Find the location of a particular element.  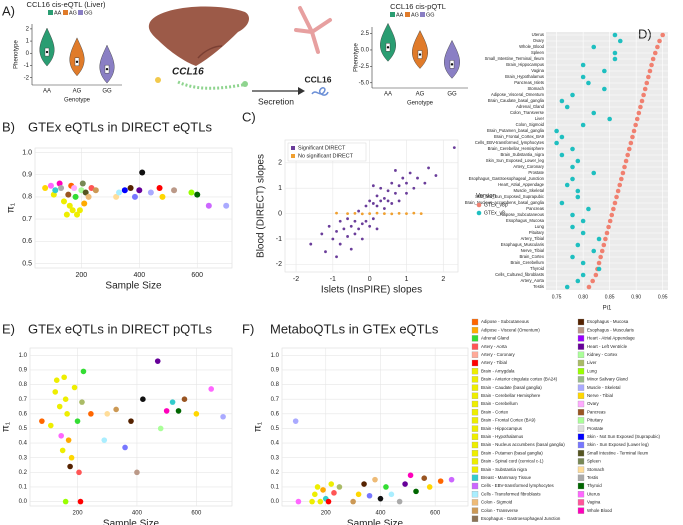

x-tick-label: 200 is located at coordinates (82, 275).